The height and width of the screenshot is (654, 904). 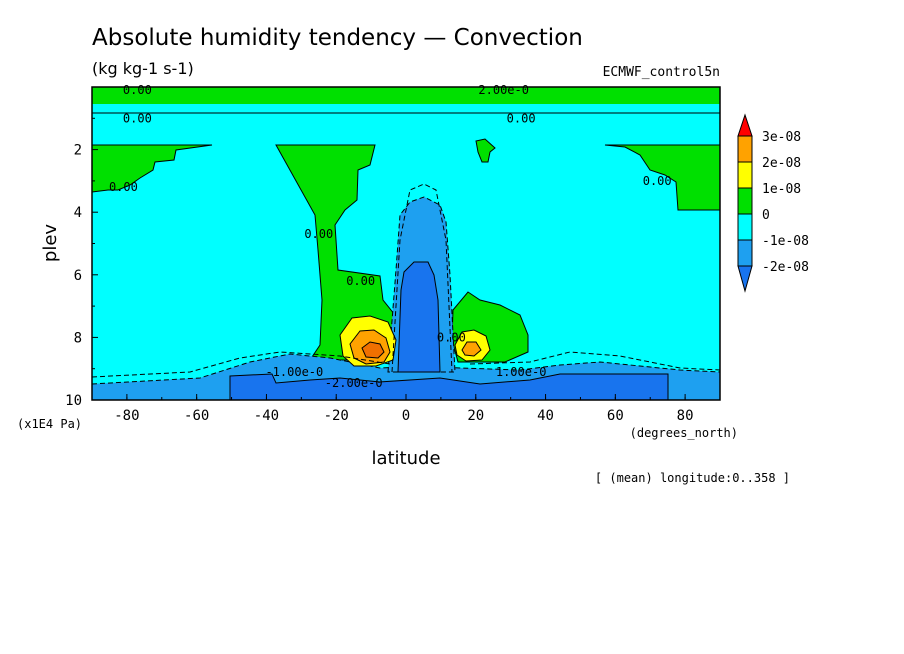 What do you see at coordinates (373, 350) in the screenshot?
I see `moistening-max-south-core` at bounding box center [373, 350].